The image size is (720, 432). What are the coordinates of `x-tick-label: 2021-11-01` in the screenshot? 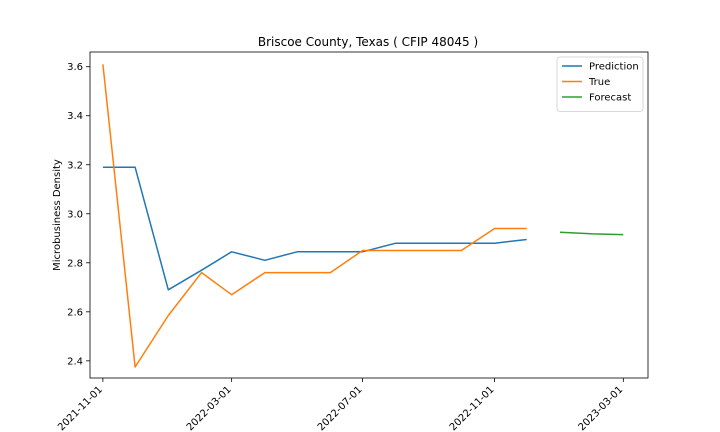 It's located at (80, 408).